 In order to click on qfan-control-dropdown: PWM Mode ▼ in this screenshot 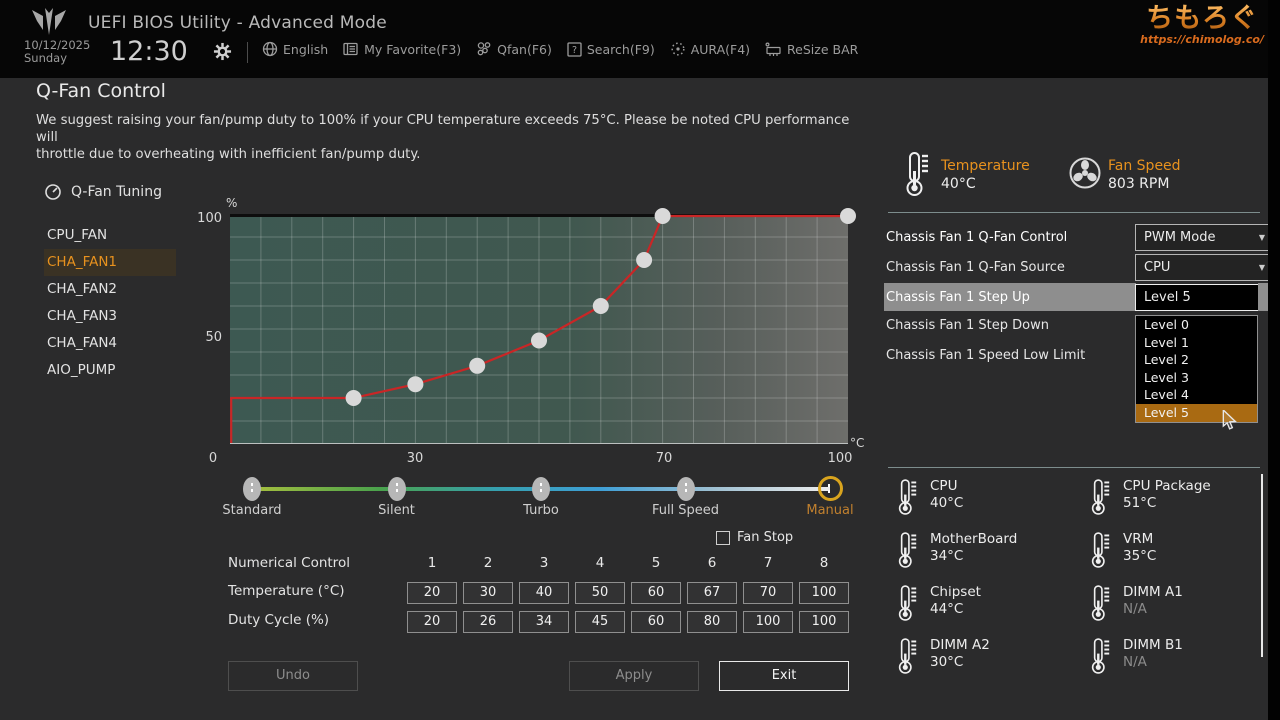, I will do `click(1204, 237)`.